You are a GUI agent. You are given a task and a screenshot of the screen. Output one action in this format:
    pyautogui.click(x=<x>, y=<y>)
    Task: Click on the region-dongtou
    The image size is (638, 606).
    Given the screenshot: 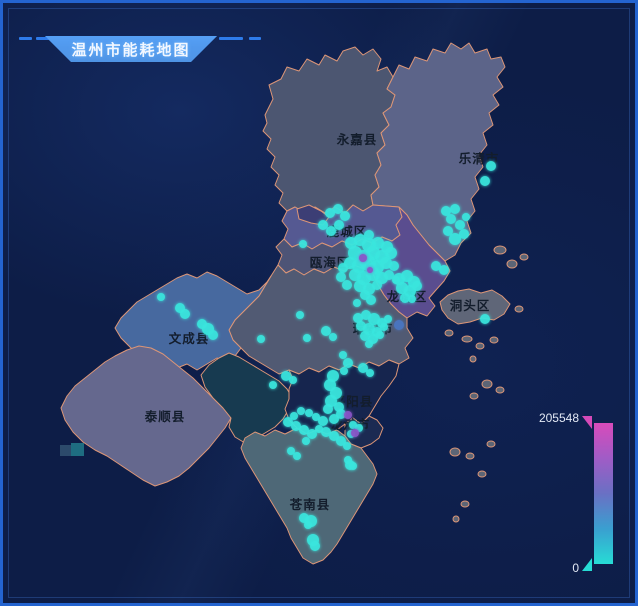 What is the action you would take?
    pyautogui.click(x=475, y=306)
    